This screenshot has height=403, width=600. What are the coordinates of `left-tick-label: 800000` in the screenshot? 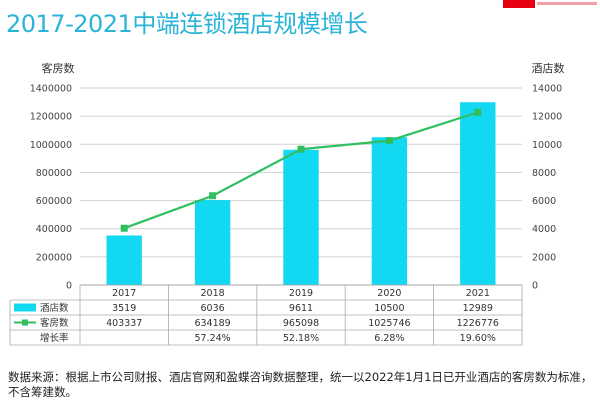 It's located at (54, 173).